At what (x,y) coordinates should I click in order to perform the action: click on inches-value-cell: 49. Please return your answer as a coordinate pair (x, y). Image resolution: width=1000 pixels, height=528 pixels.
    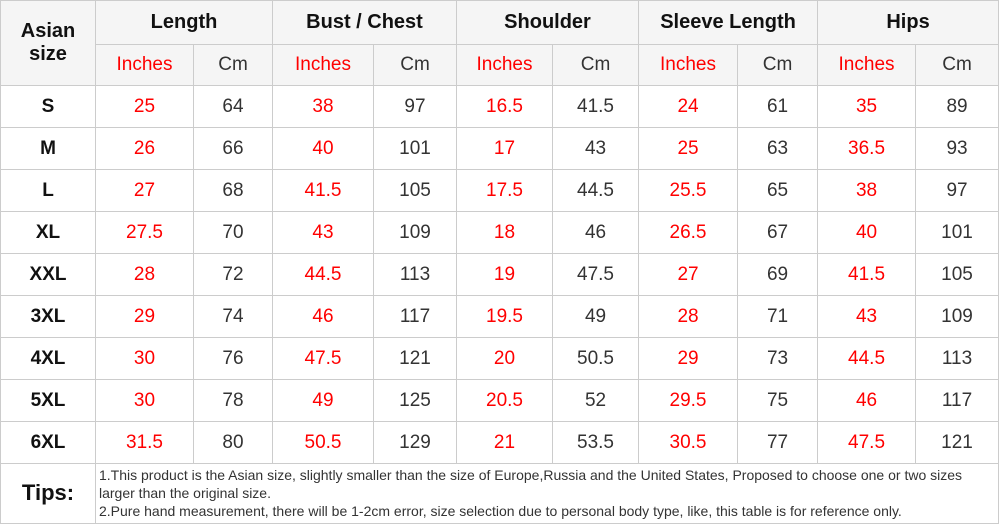
    Looking at the image, I should click on (323, 400).